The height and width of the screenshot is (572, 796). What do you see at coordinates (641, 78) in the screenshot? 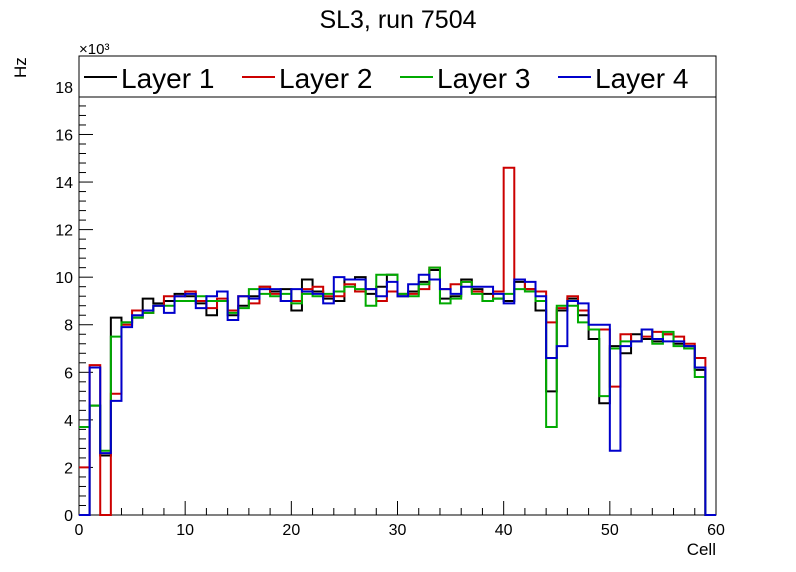
I see `legend-label: Layer 4` at bounding box center [641, 78].